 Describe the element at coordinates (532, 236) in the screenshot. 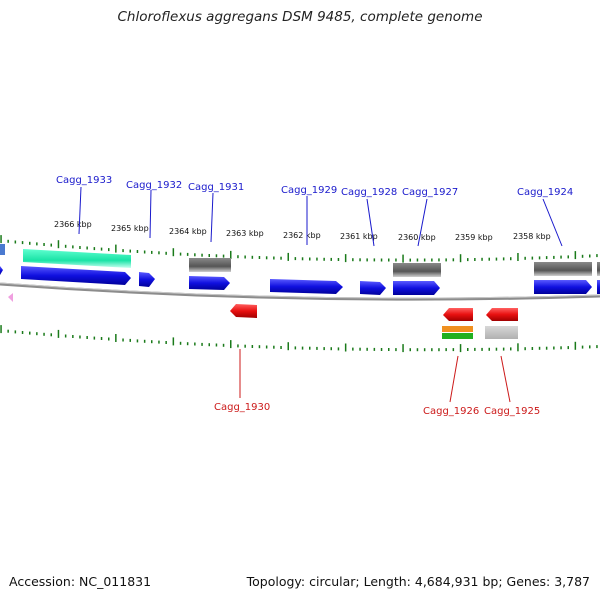

I see `scale-label: 2358 kbp` at that location.